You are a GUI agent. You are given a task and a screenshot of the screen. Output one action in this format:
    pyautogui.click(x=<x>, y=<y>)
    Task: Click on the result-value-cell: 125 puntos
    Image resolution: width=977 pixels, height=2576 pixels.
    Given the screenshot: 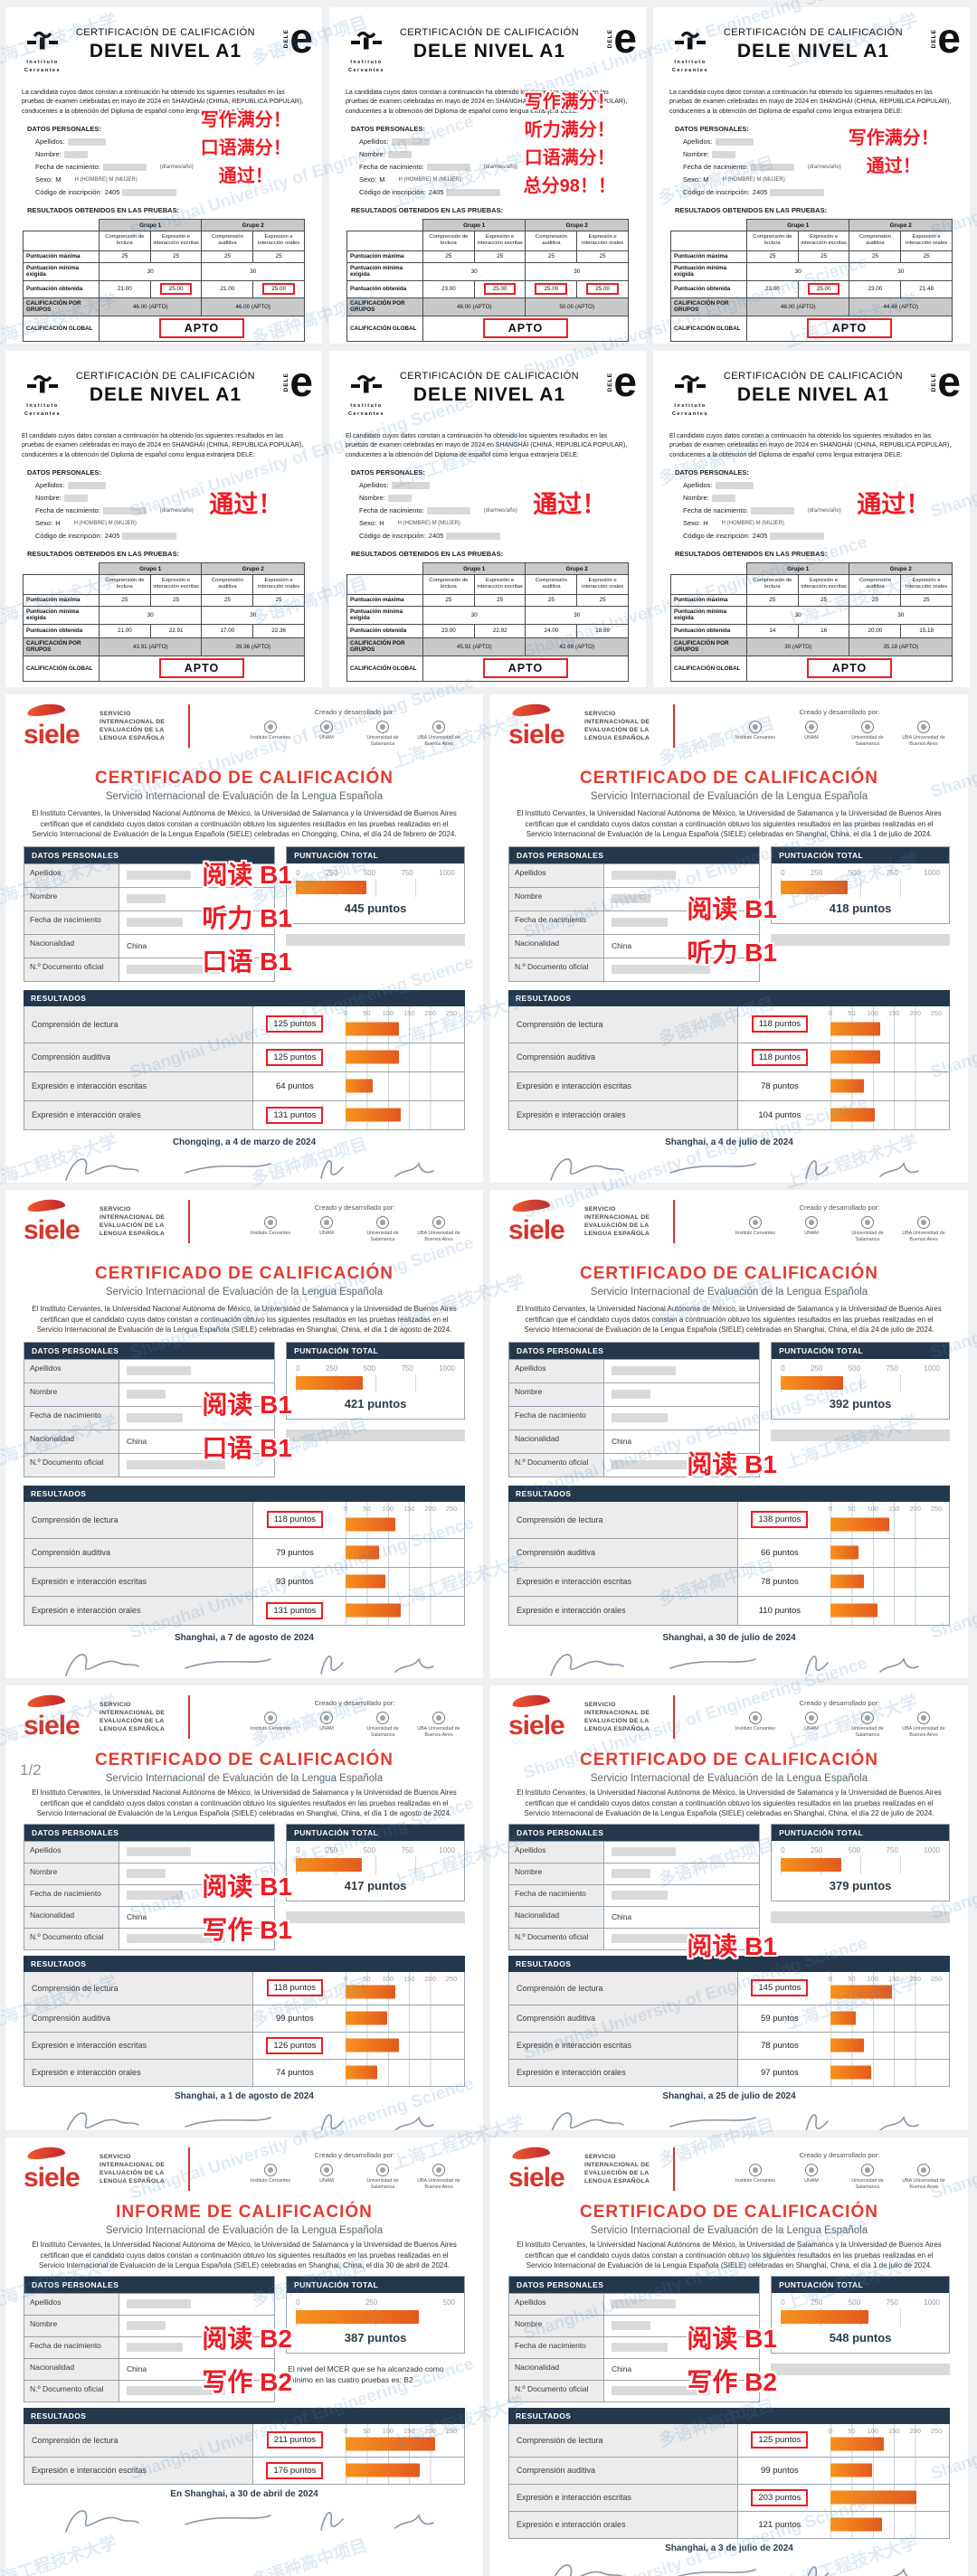 What is the action you would take?
    pyautogui.click(x=295, y=1024)
    